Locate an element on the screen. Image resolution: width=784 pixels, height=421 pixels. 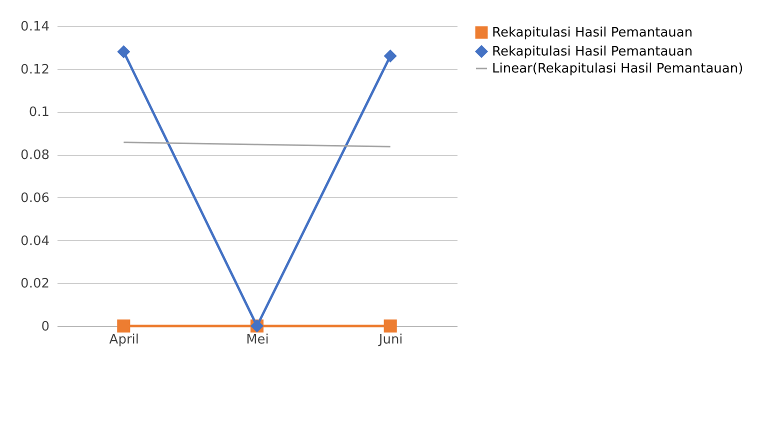
y-tick-label: 0.14 is located at coordinates (35, 27).